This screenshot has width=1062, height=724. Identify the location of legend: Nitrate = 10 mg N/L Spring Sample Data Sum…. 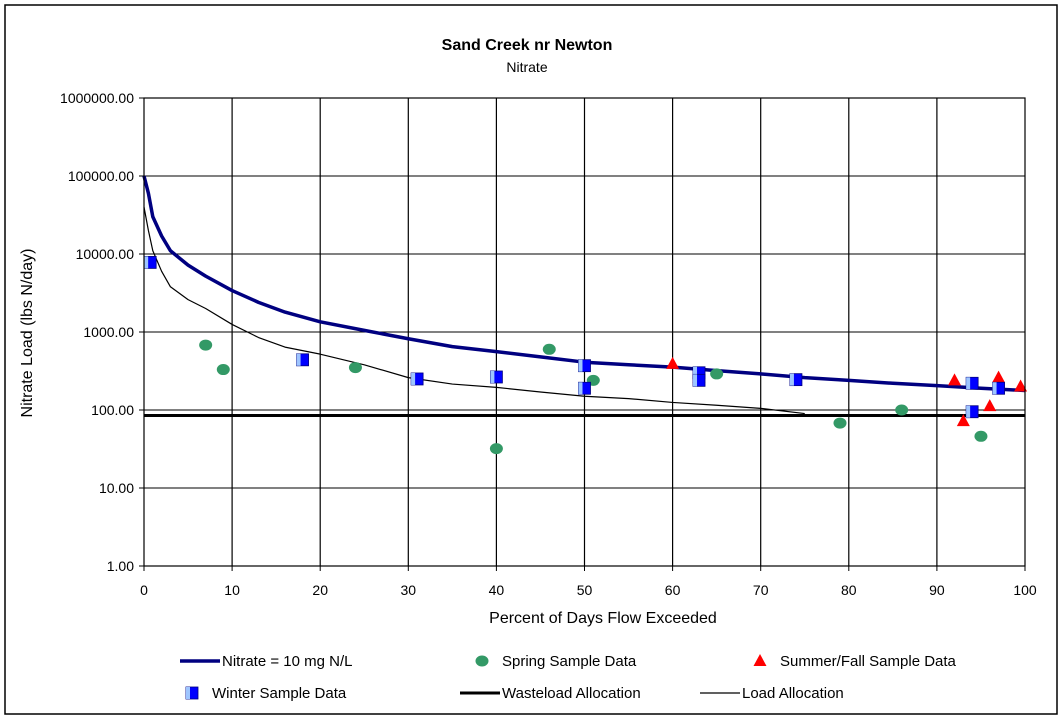
(568, 677).